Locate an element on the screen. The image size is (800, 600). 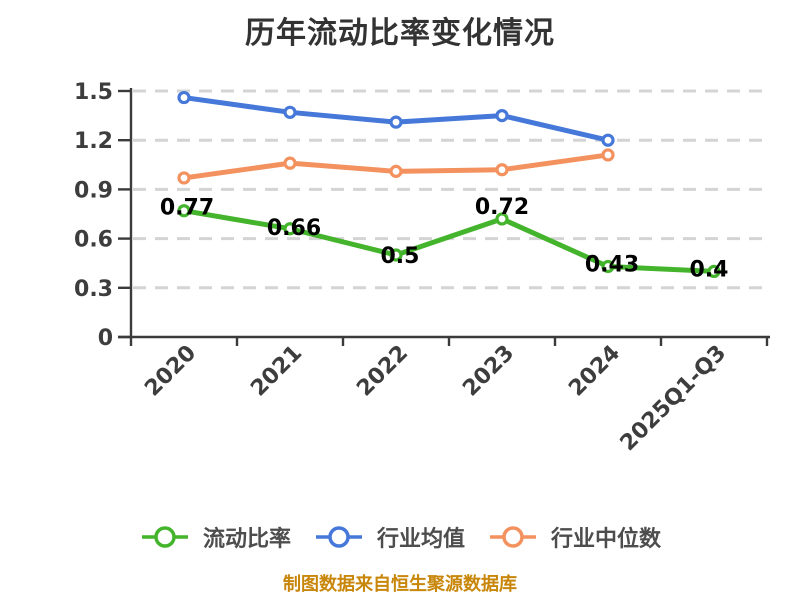
data-point-label: 0.66 is located at coordinates (294, 228).